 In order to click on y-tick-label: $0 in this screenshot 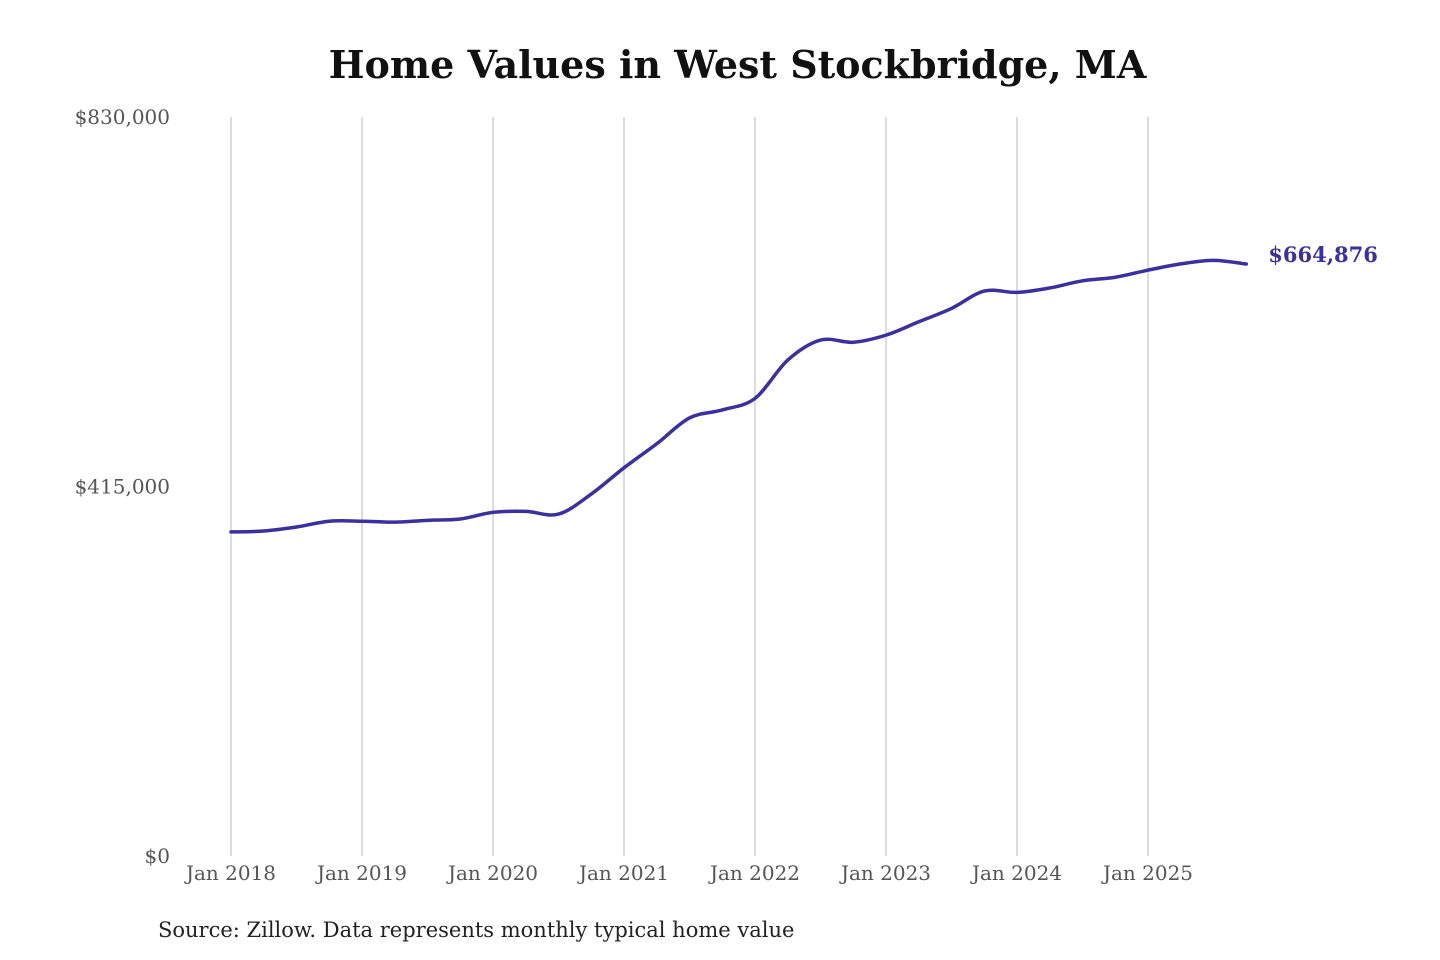, I will do `click(157, 856)`.